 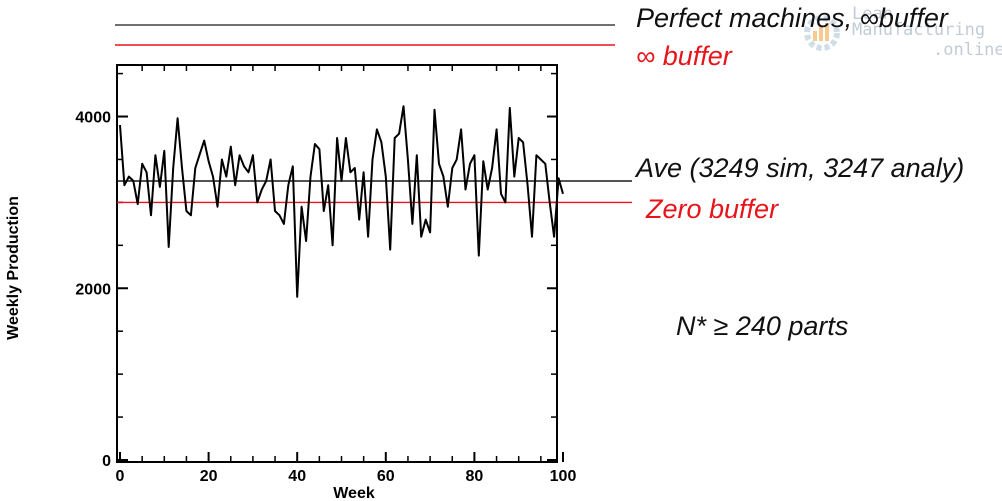 I want to click on watermark-logo: Lean Manufacturing .online, so click(x=901, y=32).